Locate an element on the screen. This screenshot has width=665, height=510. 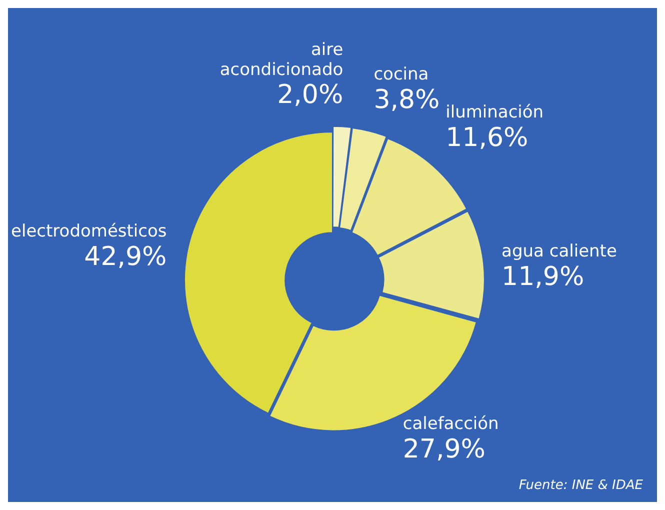
data-label: 27,9% is located at coordinates (444, 449).